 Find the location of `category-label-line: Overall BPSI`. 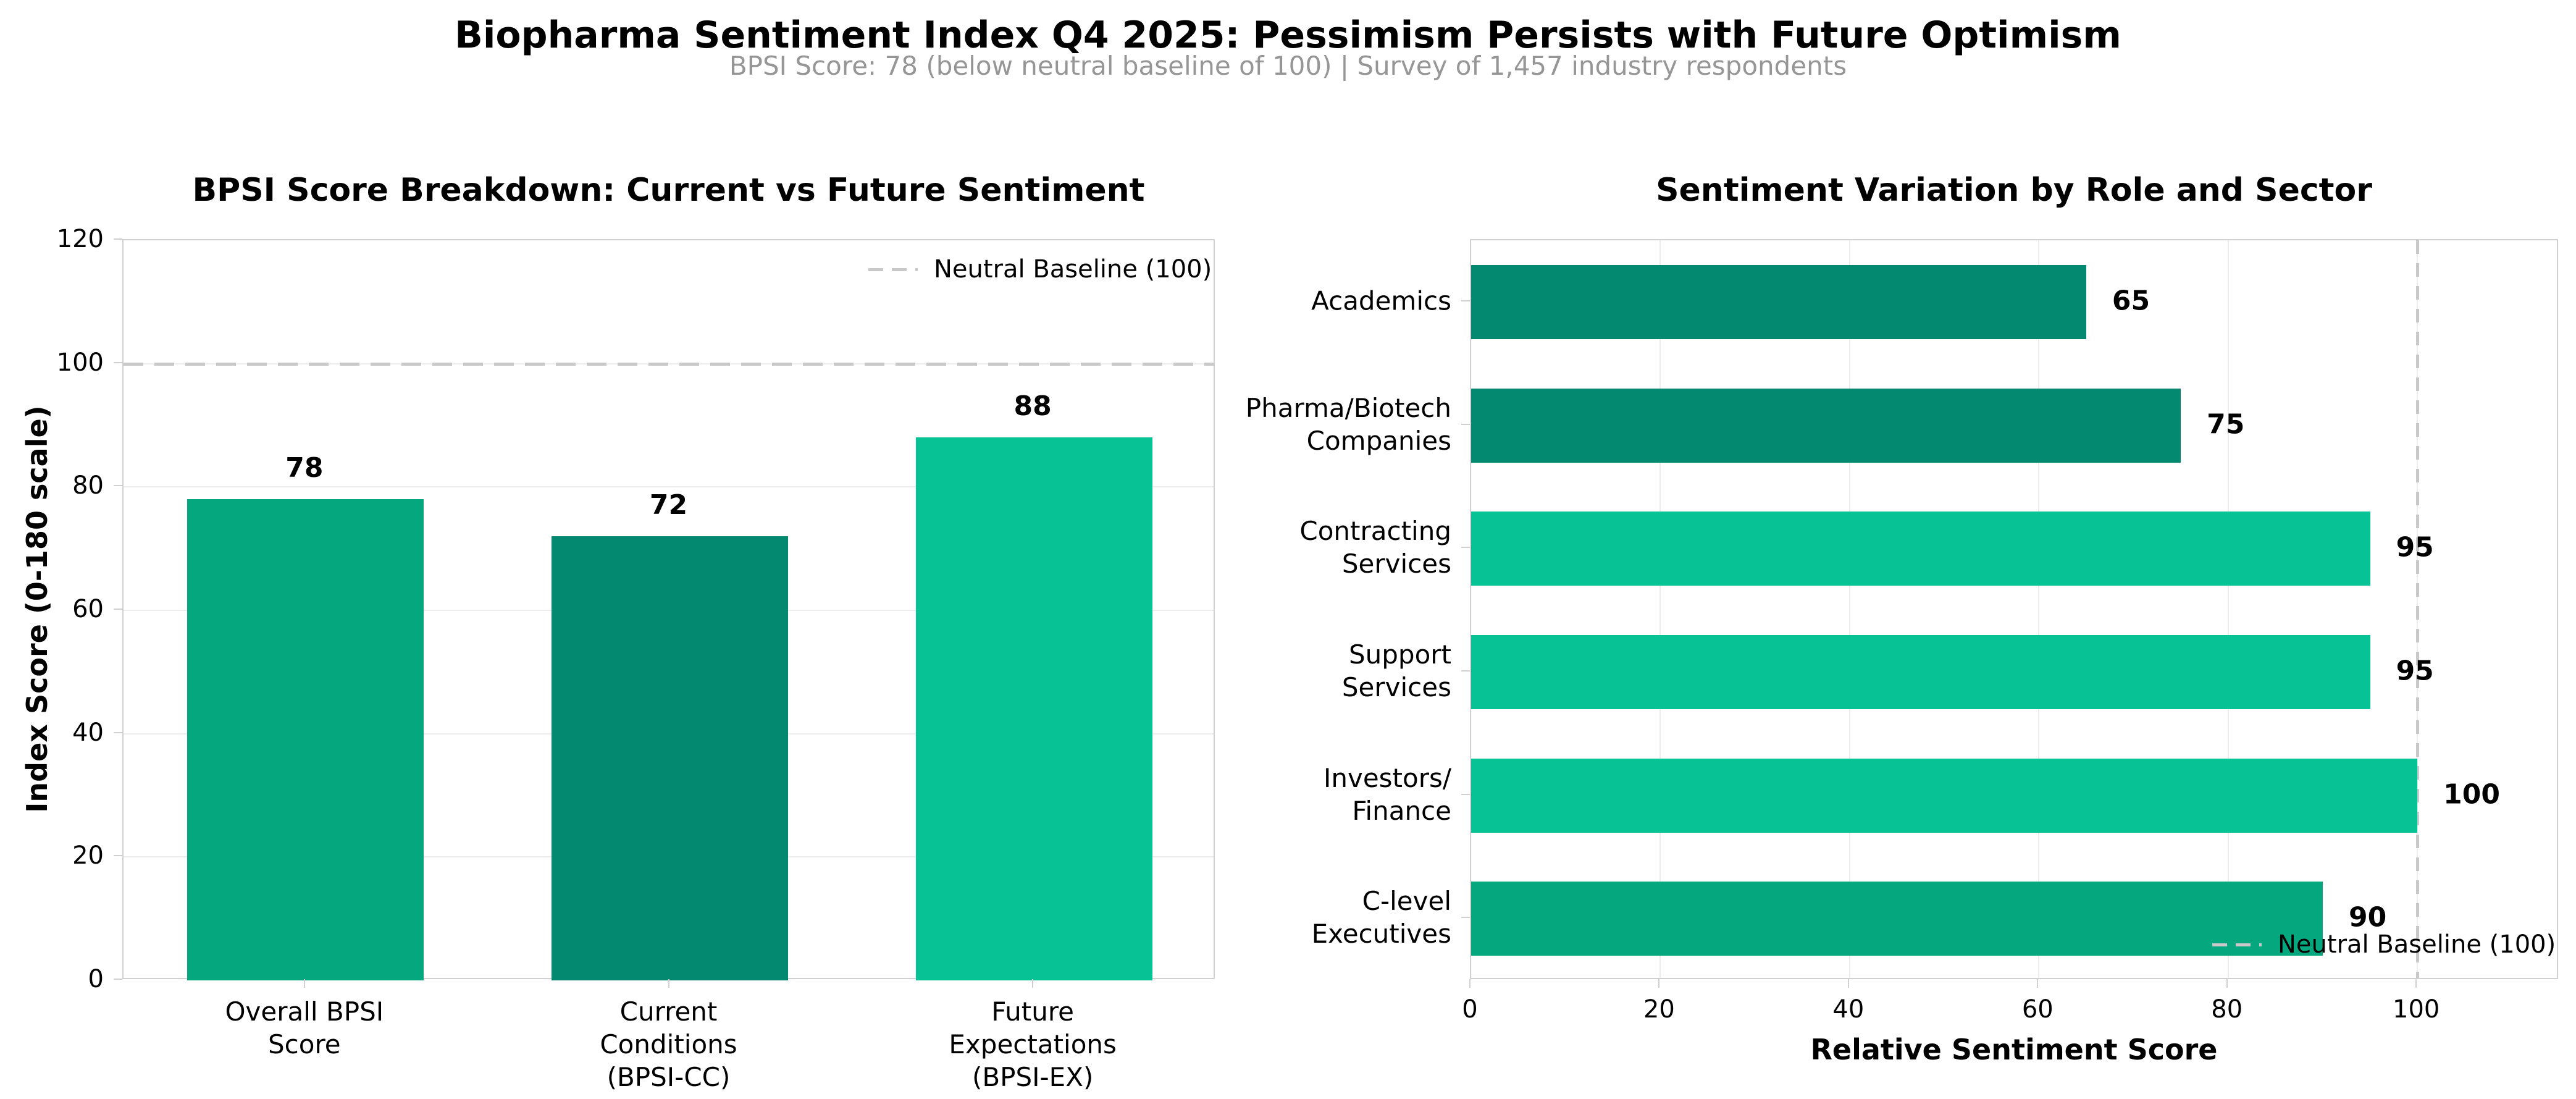

category-label-line: Overall BPSI is located at coordinates (305, 1011).